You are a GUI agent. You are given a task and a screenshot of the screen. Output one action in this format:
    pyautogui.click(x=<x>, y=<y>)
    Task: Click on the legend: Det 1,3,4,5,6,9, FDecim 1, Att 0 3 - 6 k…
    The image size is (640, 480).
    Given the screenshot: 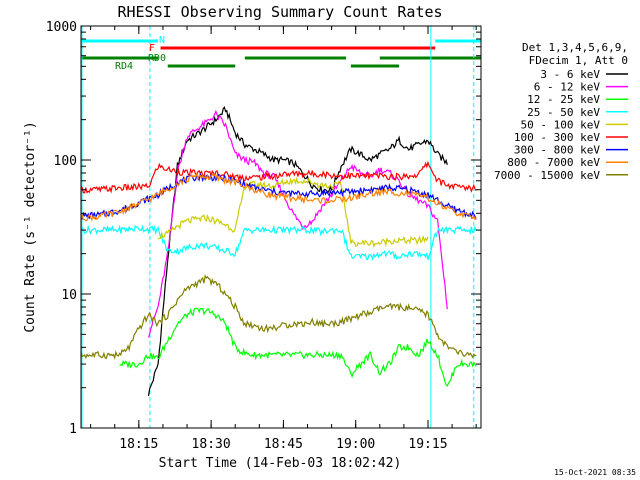 What is the action you would take?
    pyautogui.click(x=561, y=111)
    